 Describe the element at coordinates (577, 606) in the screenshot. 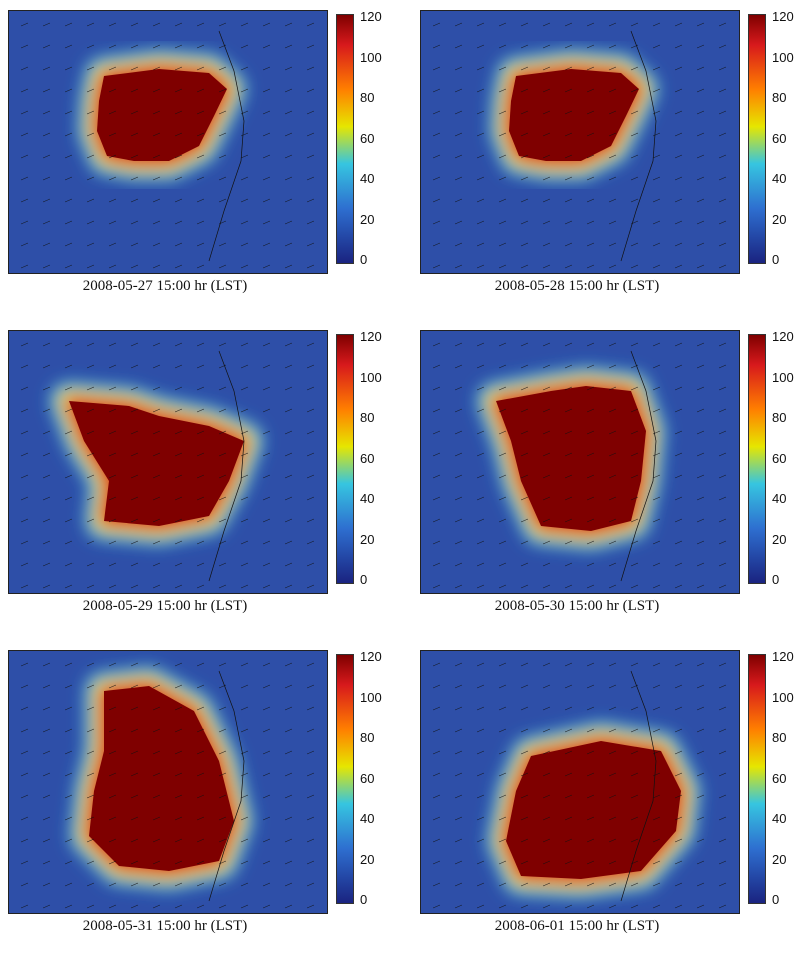

I see `panel-caption: 2008-05-30 15:00 hr (LST)` at that location.